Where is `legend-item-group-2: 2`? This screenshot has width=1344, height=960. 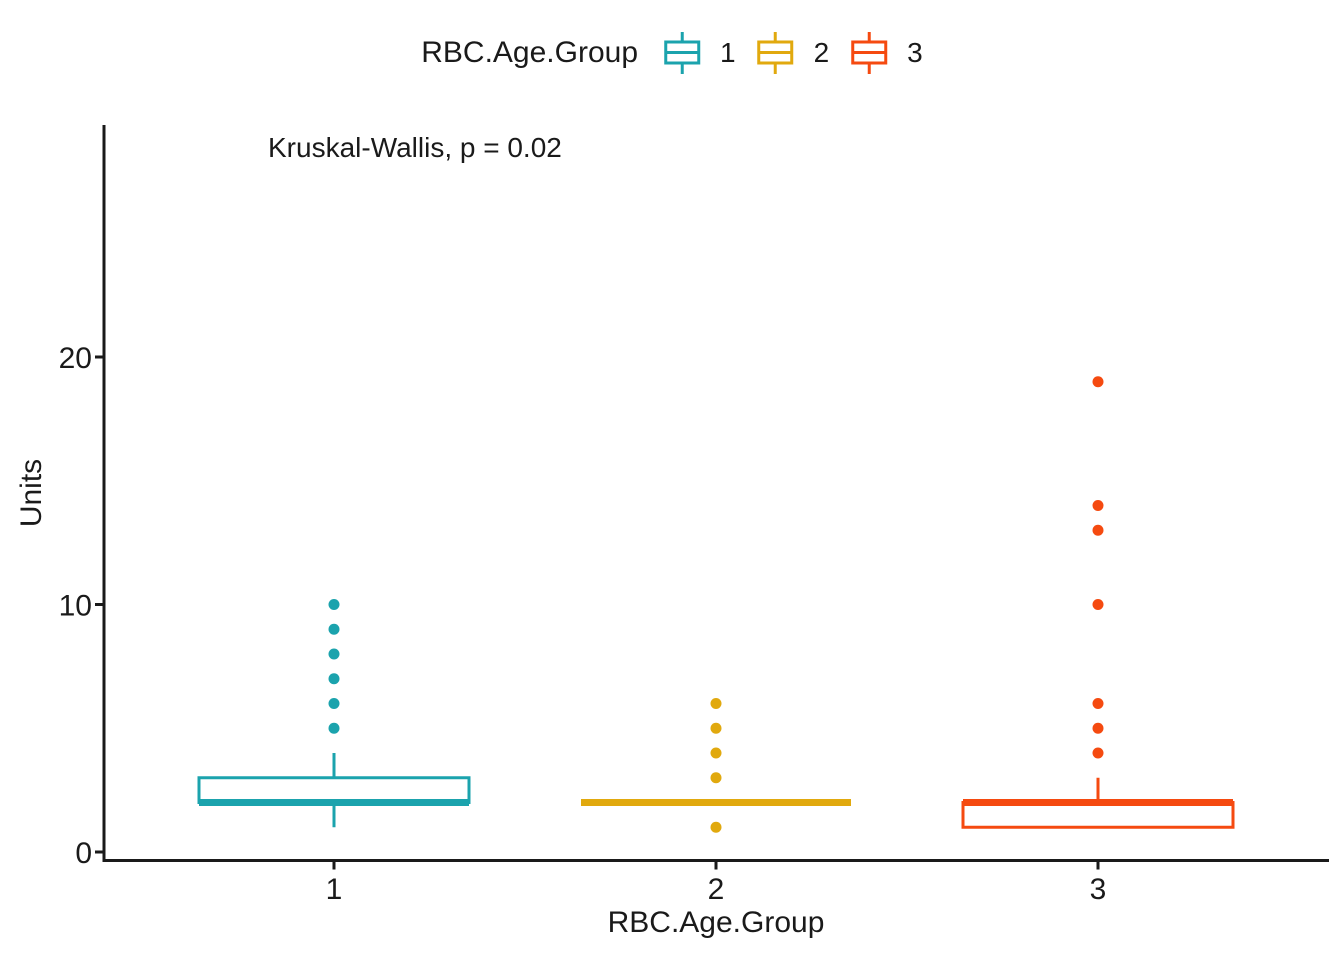
legend-item-group-2: 2 is located at coordinates (793, 53).